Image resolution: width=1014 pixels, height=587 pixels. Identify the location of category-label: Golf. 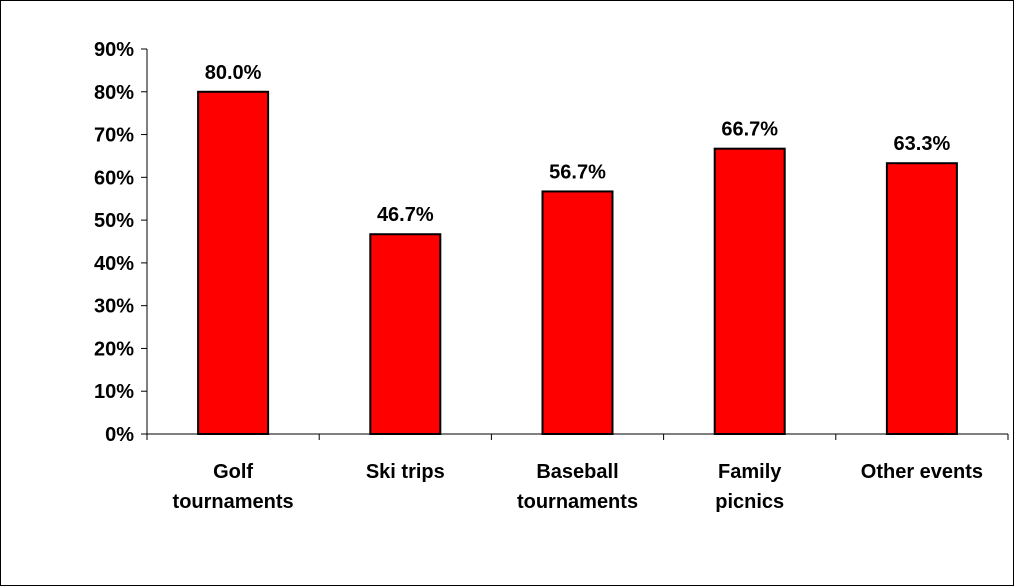
(233, 472).